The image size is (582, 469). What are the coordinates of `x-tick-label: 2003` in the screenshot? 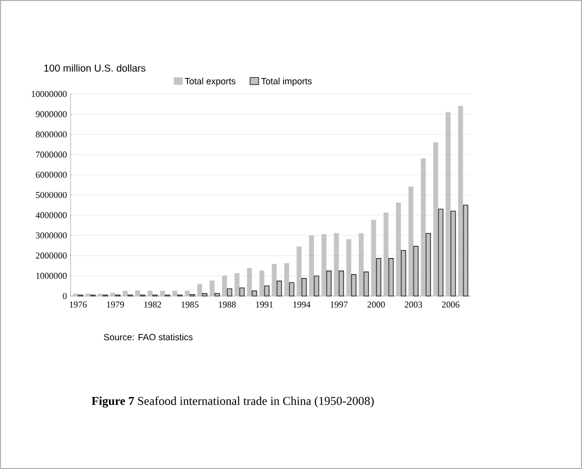 It's located at (413, 305).